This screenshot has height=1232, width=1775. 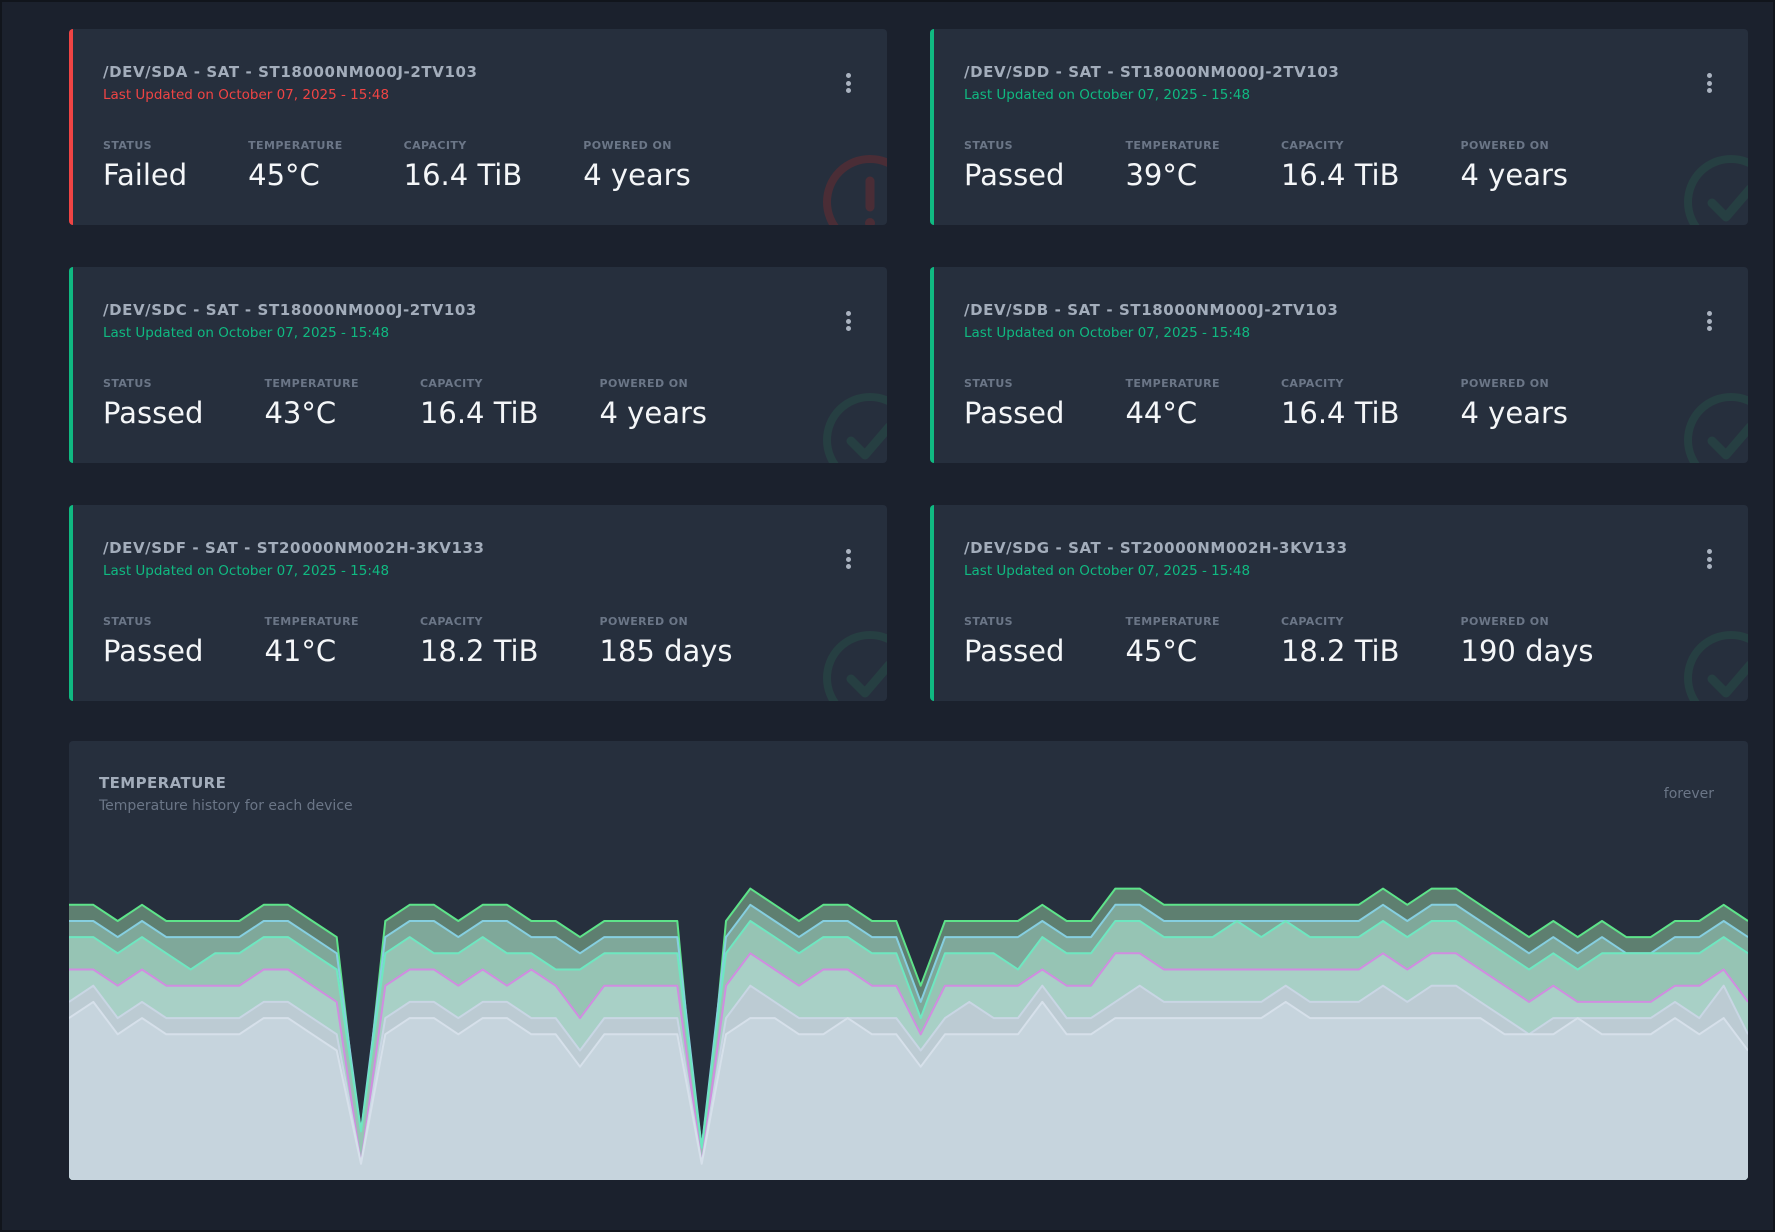 What do you see at coordinates (300, 413) in the screenshot?
I see `stat-value: 43°C` at bounding box center [300, 413].